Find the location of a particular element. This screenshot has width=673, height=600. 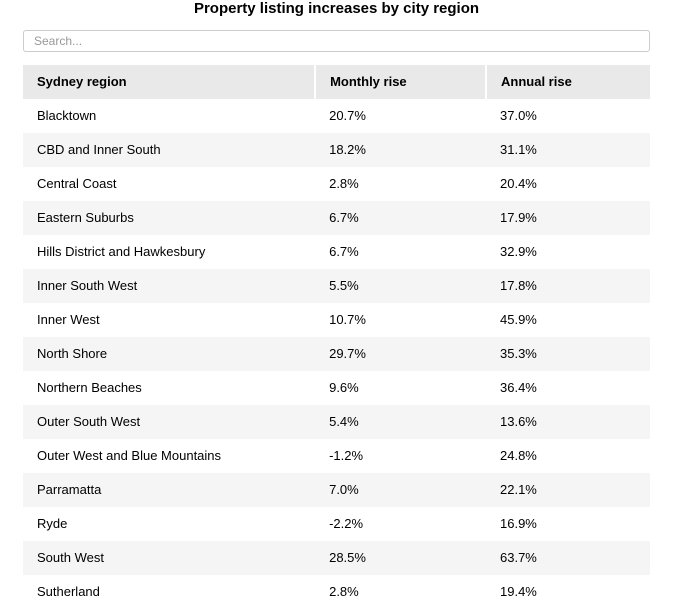

column-header-monthly-rise: Monthly rise is located at coordinates (400, 82).